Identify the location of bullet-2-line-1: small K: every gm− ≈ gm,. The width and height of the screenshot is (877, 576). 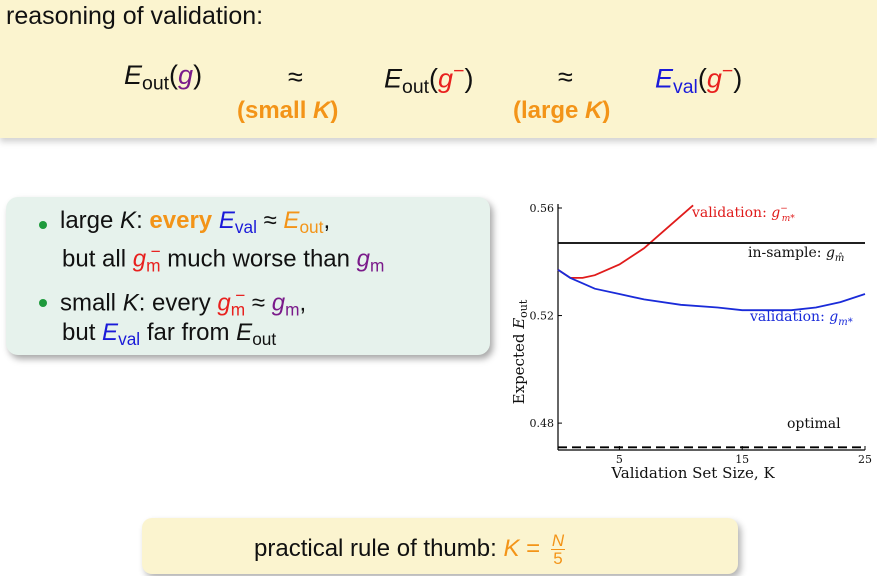
(183, 302).